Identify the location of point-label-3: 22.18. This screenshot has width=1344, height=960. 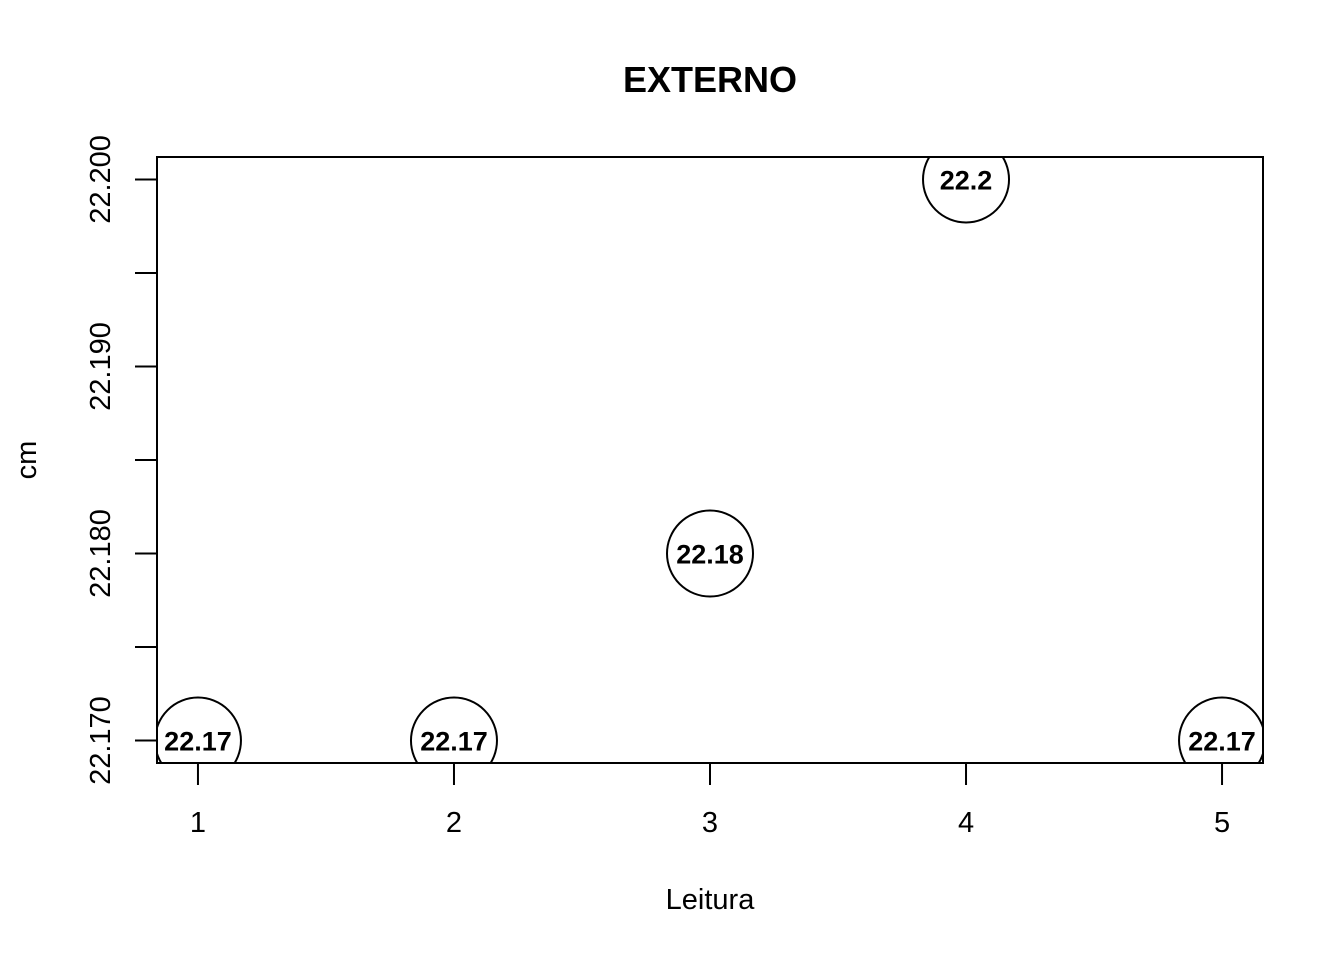
(710, 555).